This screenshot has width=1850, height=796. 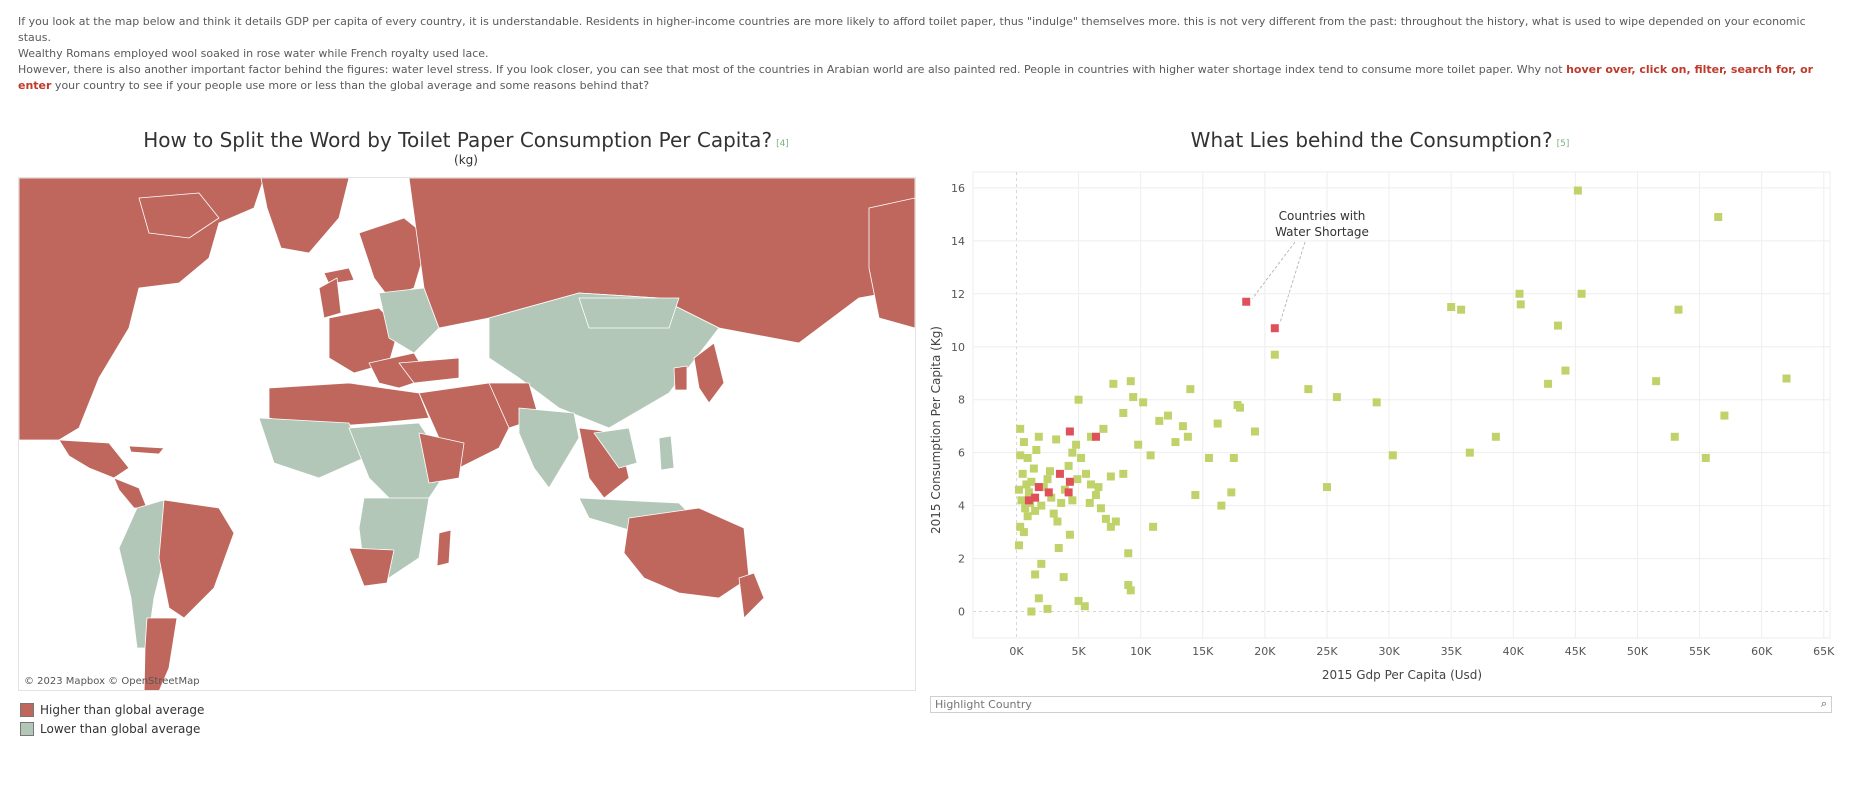 What do you see at coordinates (371, 567) in the screenshot?
I see `country-south-africa` at bounding box center [371, 567].